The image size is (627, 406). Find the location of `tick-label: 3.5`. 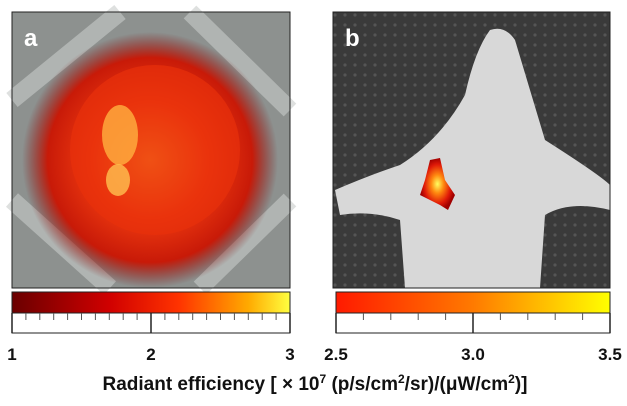

tick-label: 3.5 is located at coordinates (610, 354).